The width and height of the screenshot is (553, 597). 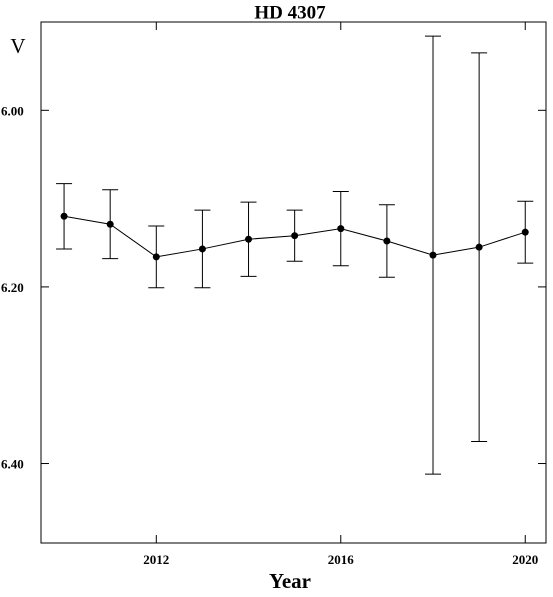 What do you see at coordinates (290, 12) in the screenshot?
I see `chart-title: HD 4307` at bounding box center [290, 12].